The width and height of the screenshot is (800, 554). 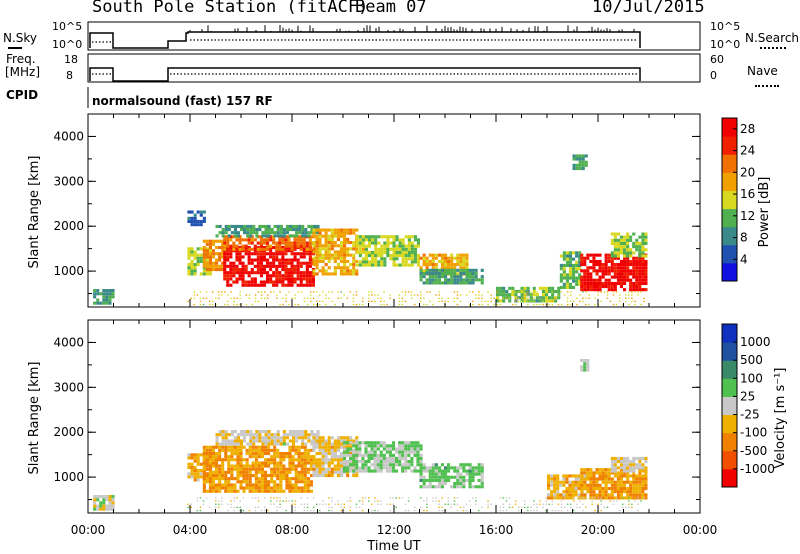 What do you see at coordinates (772, 38) in the screenshot?
I see `nsearch-label: N.Search` at bounding box center [772, 38].